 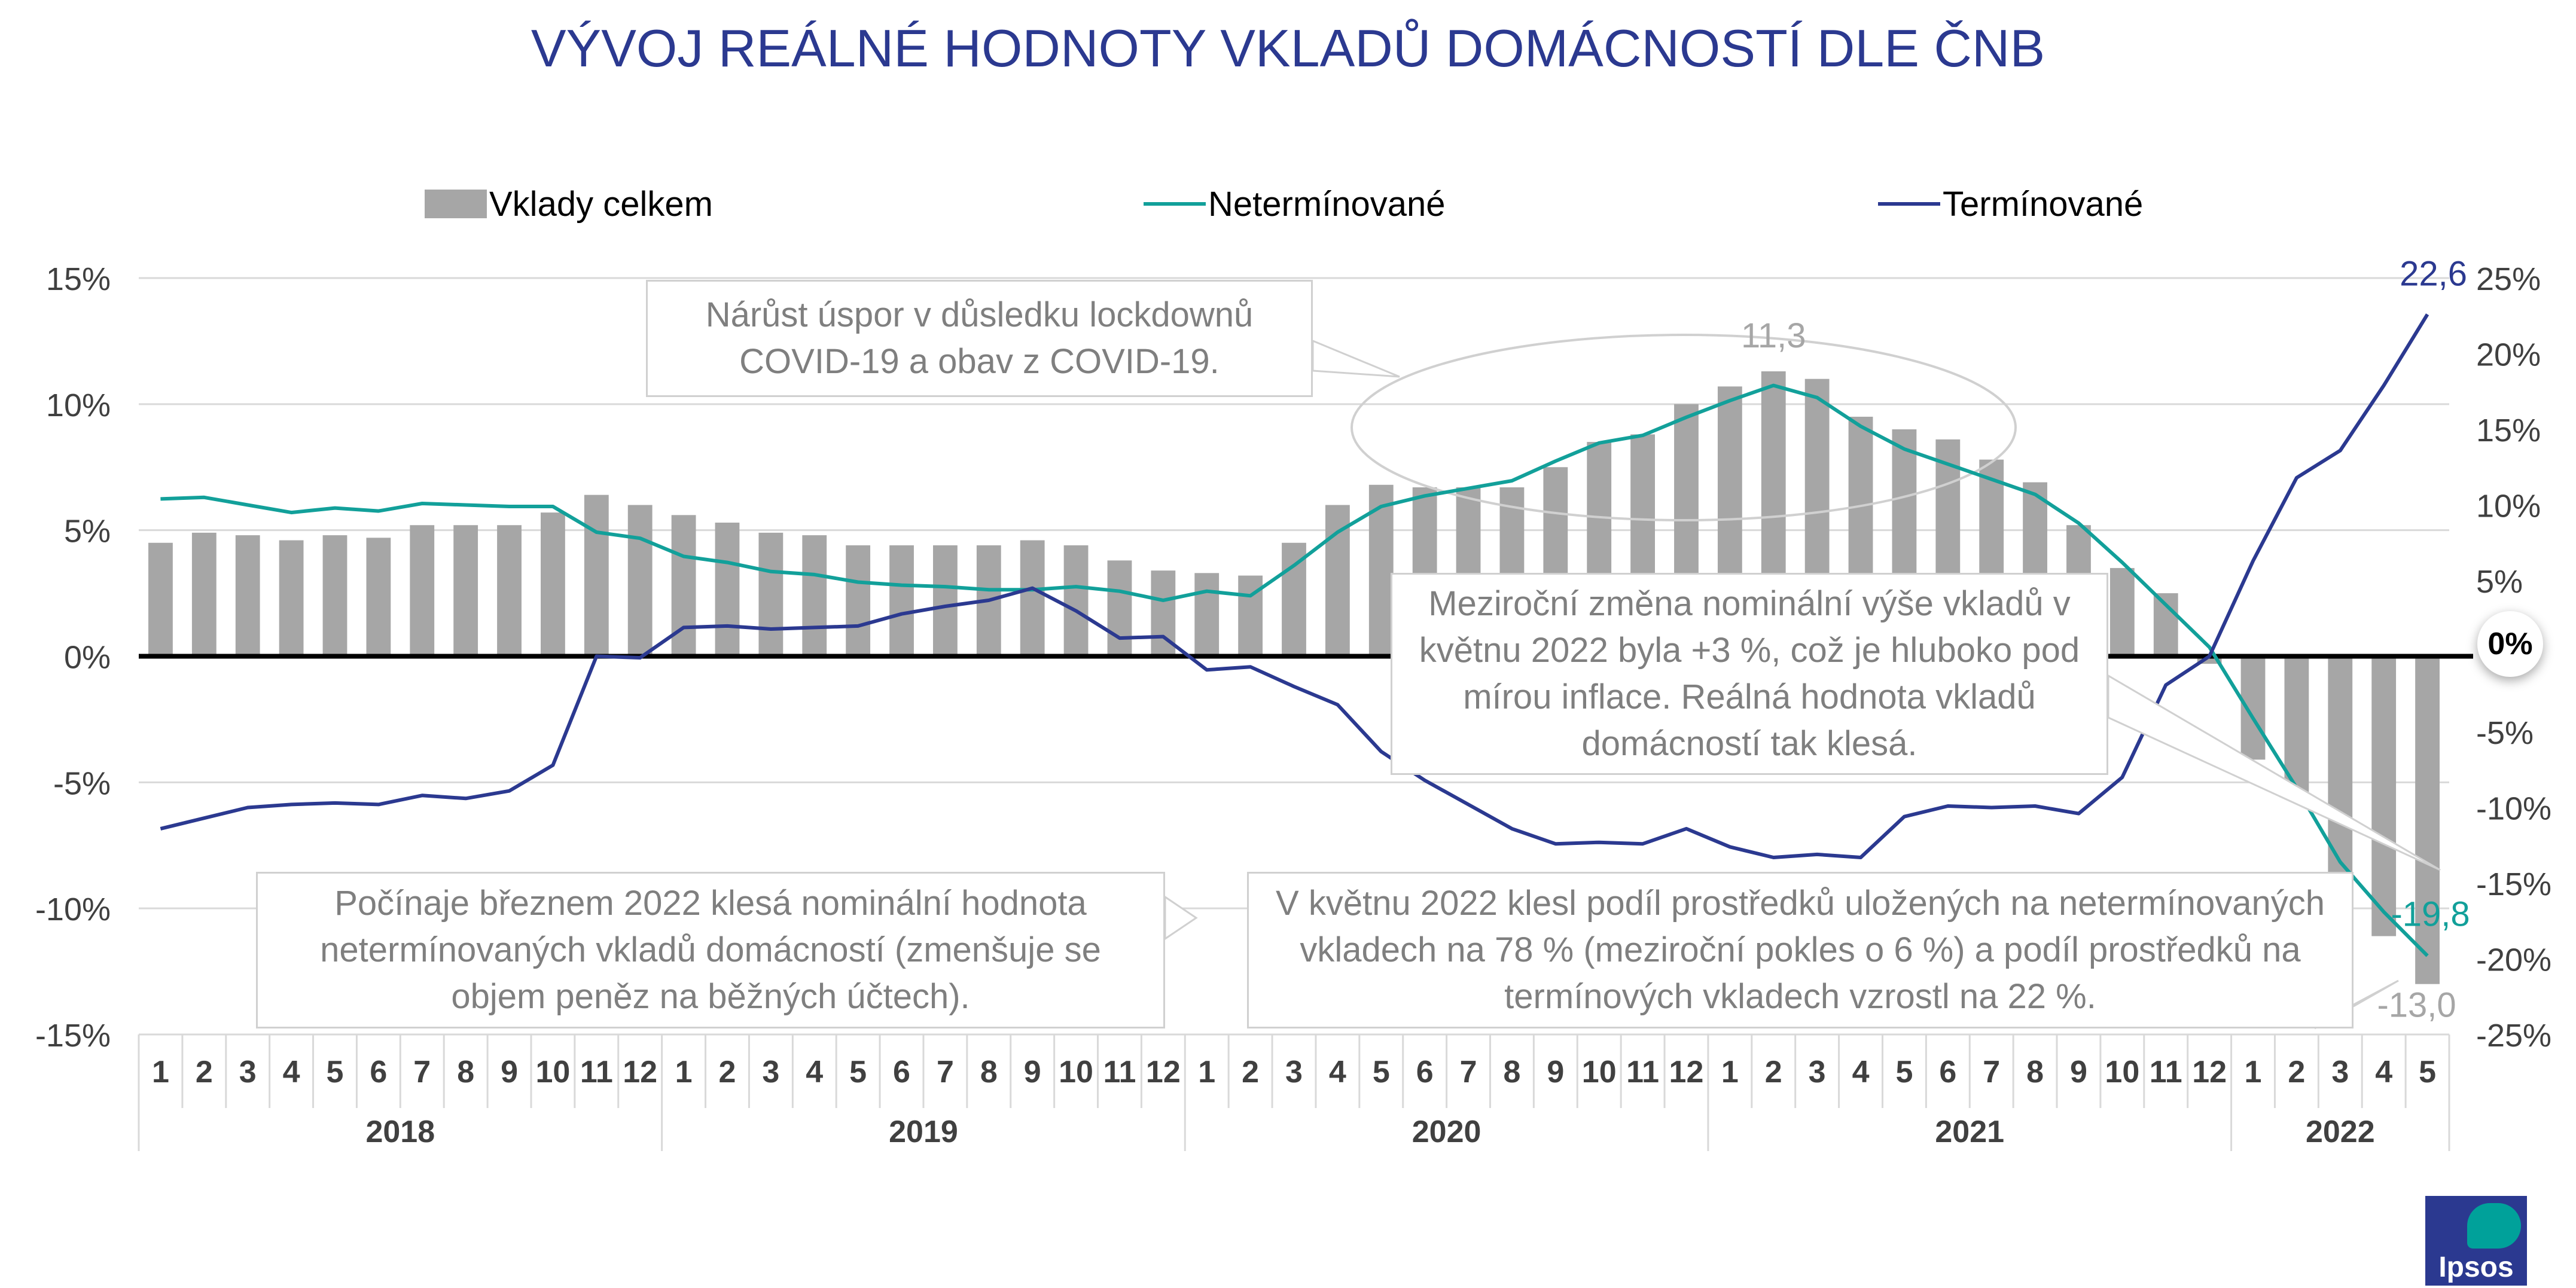 What do you see at coordinates (1774, 335) in the screenshot?
I see `data-label-bar-peak: 11,3` at bounding box center [1774, 335].